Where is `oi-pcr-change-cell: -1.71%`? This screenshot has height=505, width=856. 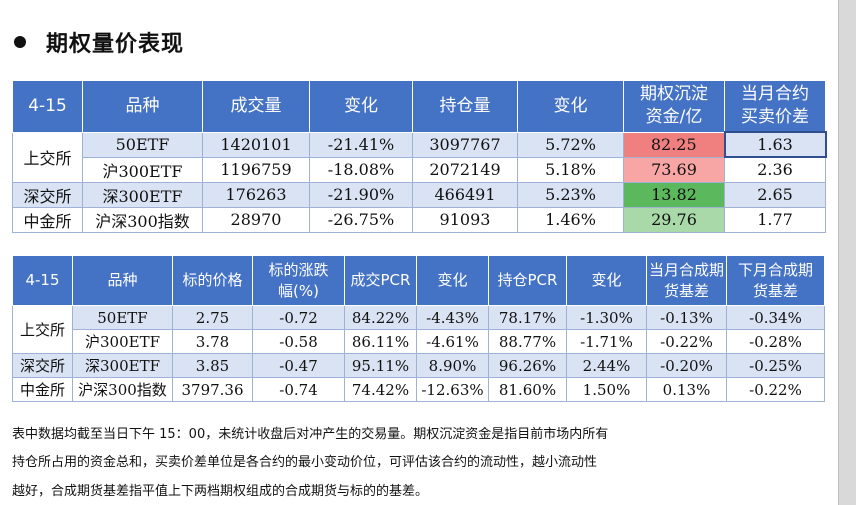
oi-pcr-change-cell: -1.71% is located at coordinates (606, 341).